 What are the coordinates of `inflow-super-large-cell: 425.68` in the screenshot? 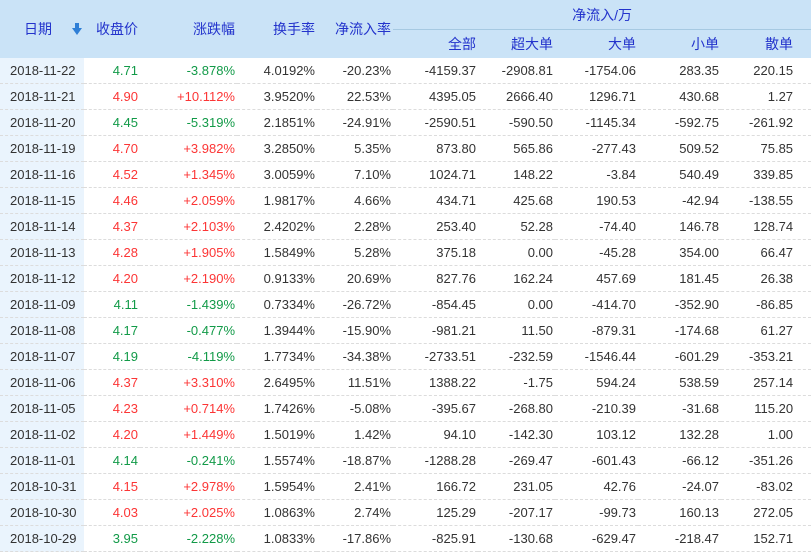 It's located at (516, 200).